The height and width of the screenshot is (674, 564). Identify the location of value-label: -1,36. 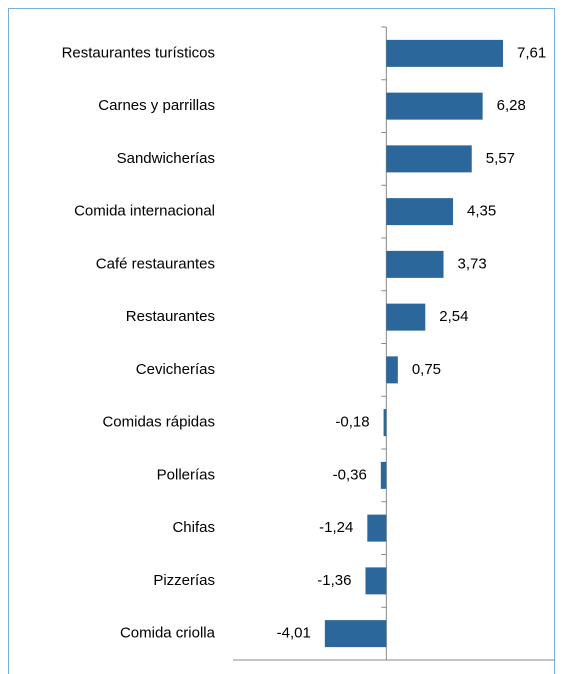
(334, 580).